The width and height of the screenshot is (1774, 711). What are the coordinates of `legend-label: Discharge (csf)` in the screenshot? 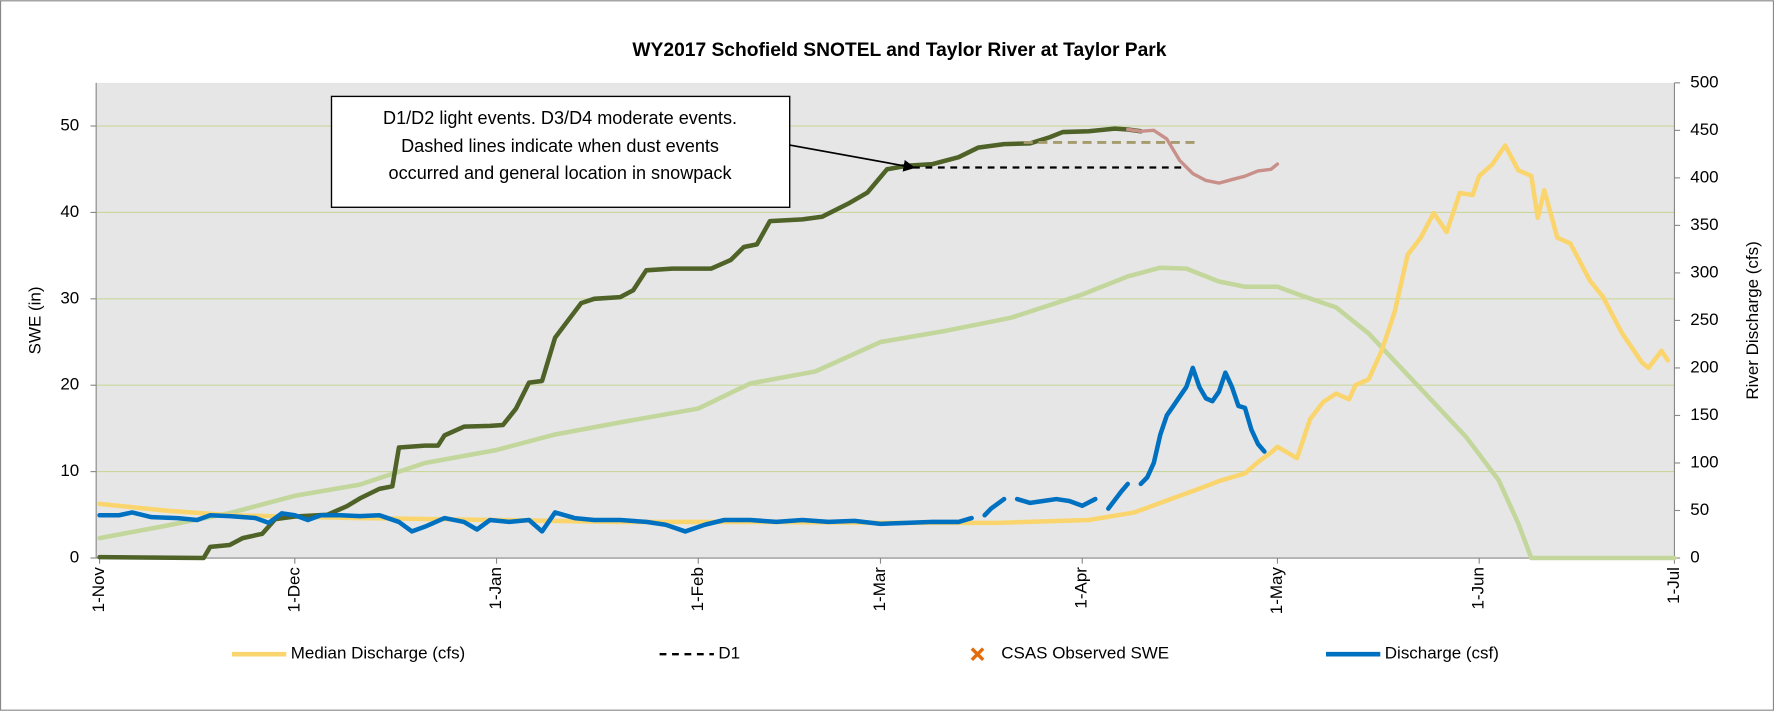 It's located at (1442, 653).